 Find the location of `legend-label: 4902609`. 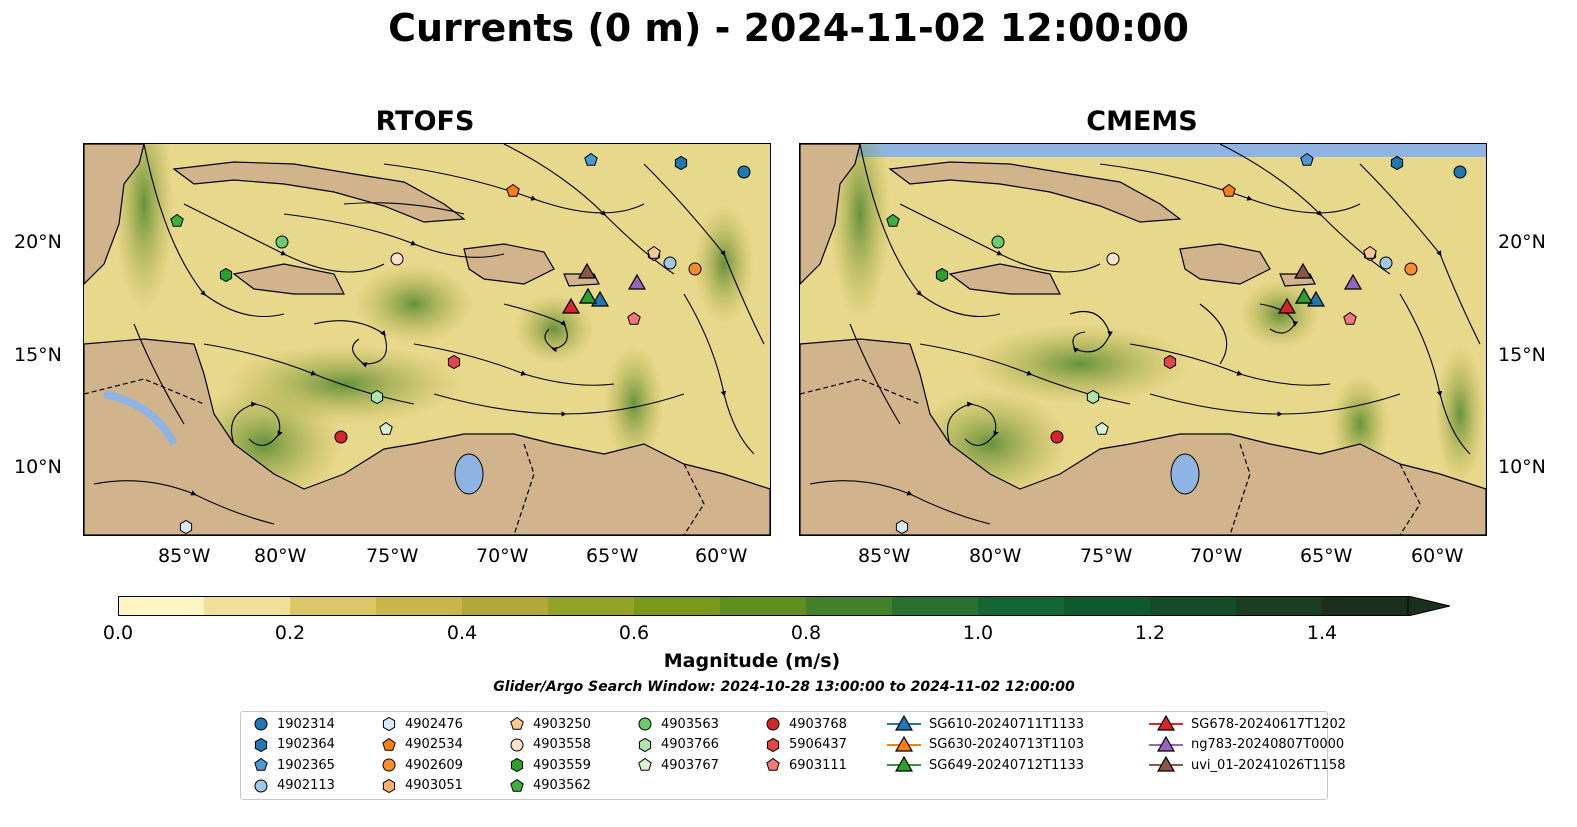

legend-label: 4902609 is located at coordinates (434, 765).